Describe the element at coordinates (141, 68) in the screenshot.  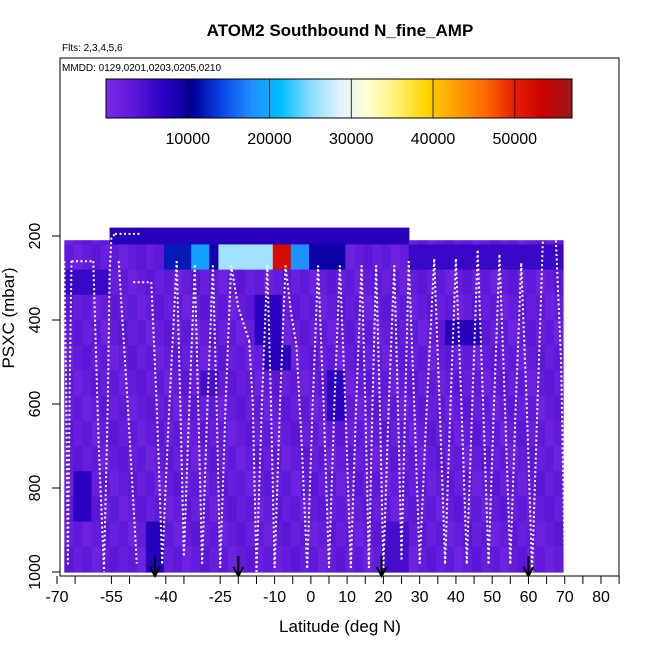
I see `dates-subtitle: MMDD: 0129,0201,0203,0205,0210` at that location.